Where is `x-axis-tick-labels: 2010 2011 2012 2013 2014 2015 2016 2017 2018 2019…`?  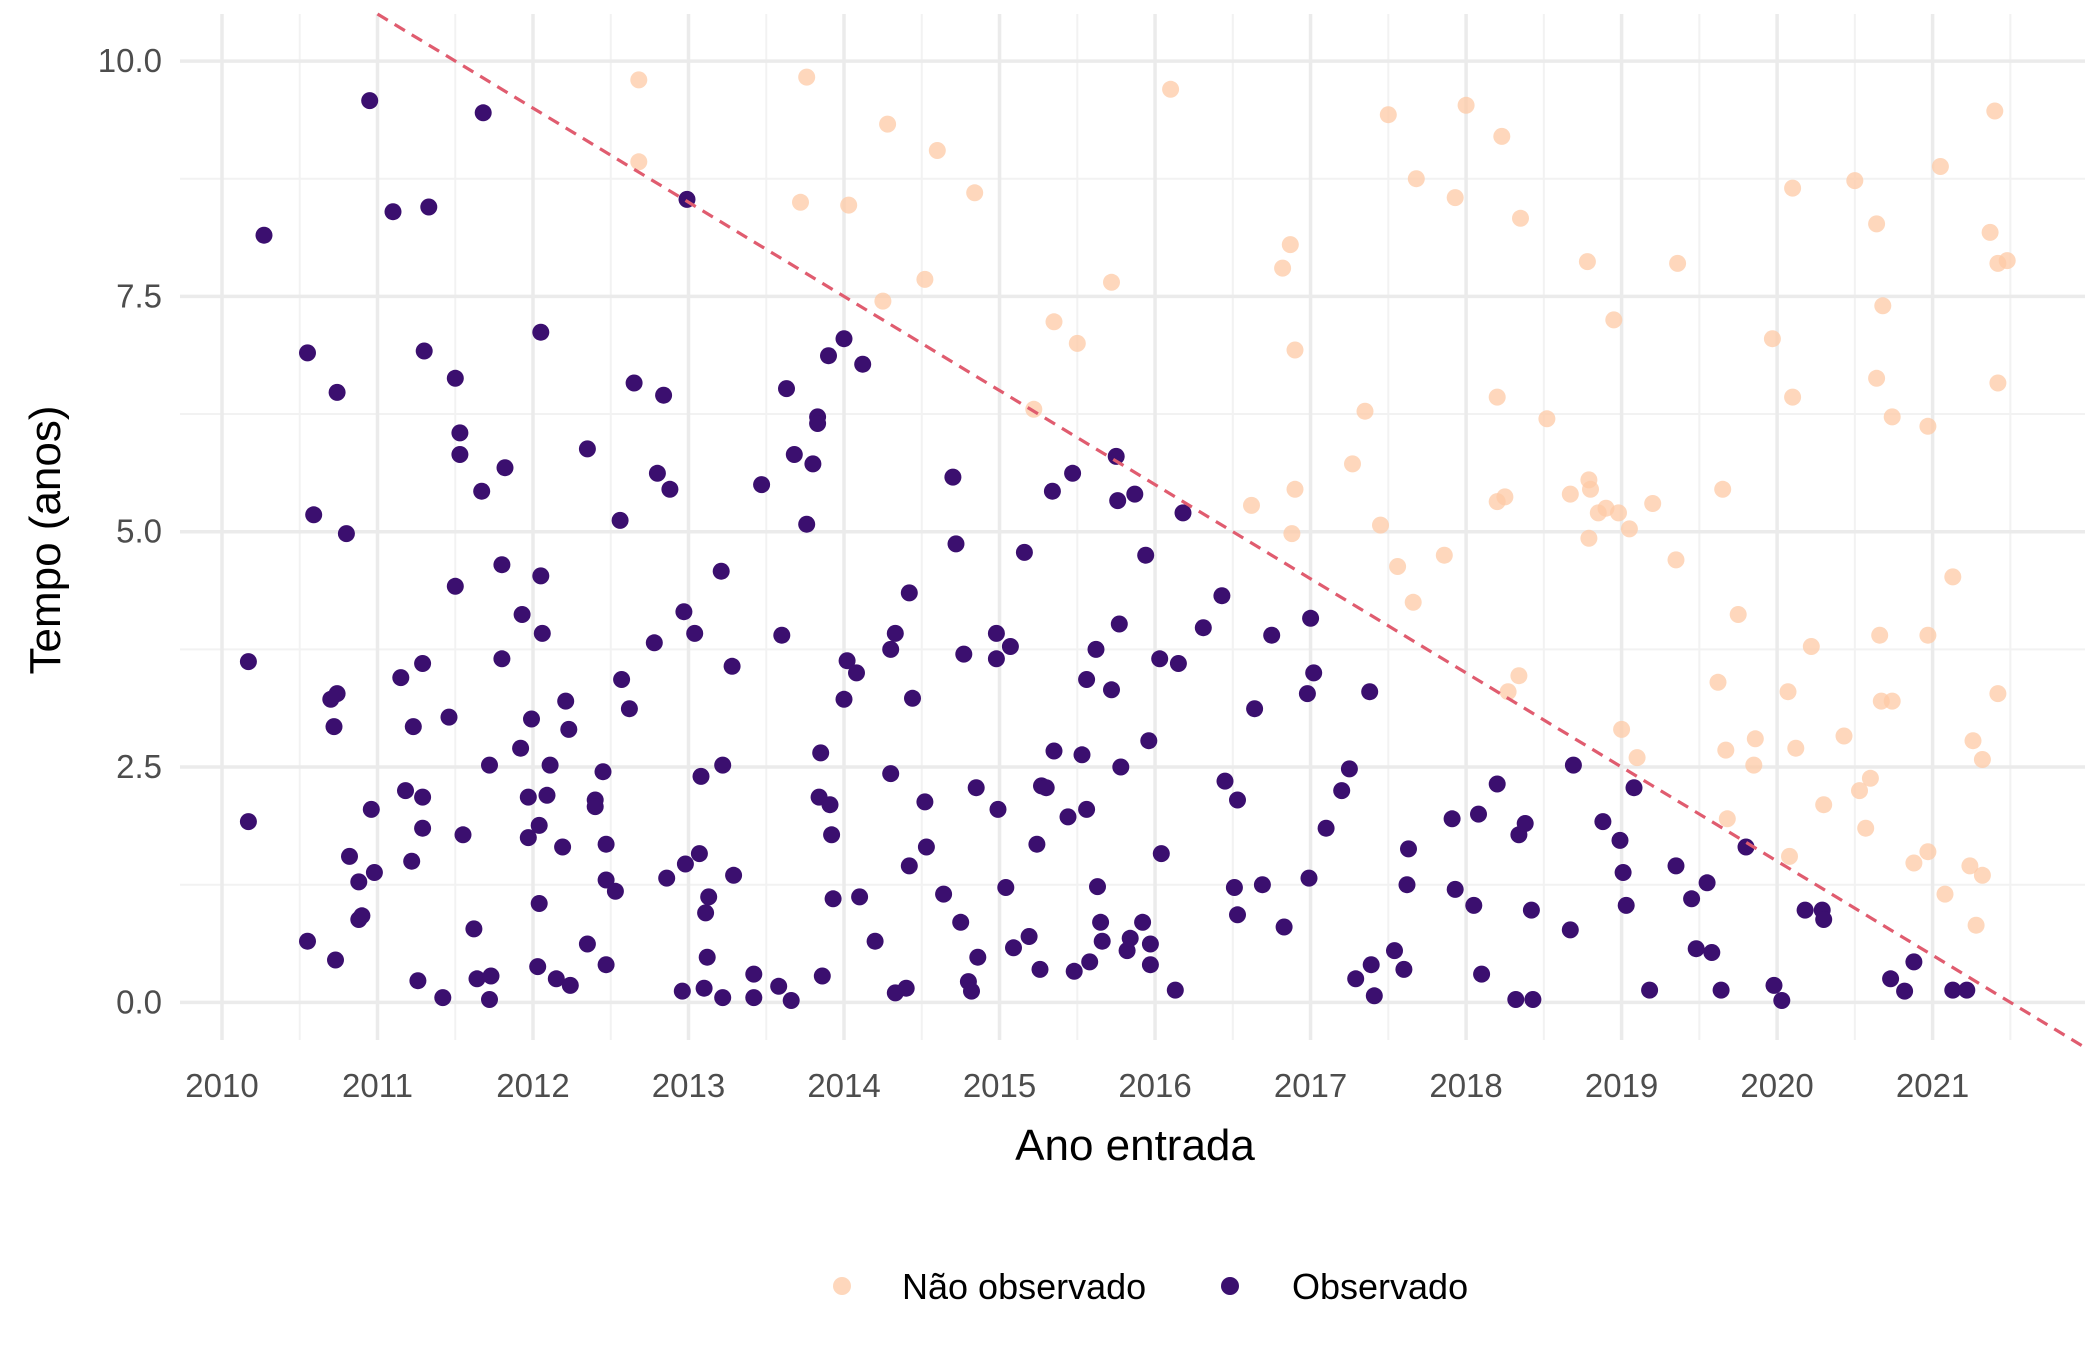 x-axis-tick-labels: 2010 2011 2012 2013 2014 2015 2016 2017 2018 2019… is located at coordinates (1077, 1085).